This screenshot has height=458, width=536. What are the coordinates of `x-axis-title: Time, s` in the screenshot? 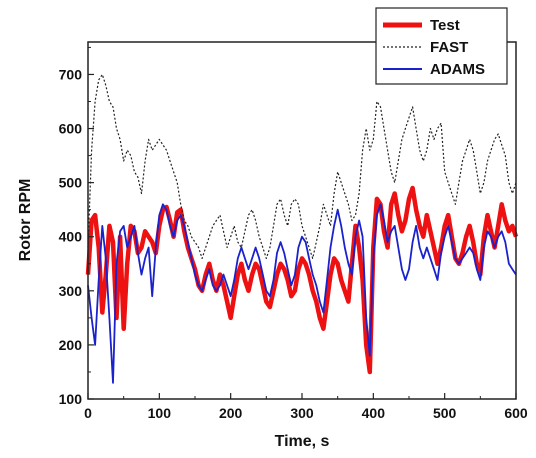 It's located at (302, 441).